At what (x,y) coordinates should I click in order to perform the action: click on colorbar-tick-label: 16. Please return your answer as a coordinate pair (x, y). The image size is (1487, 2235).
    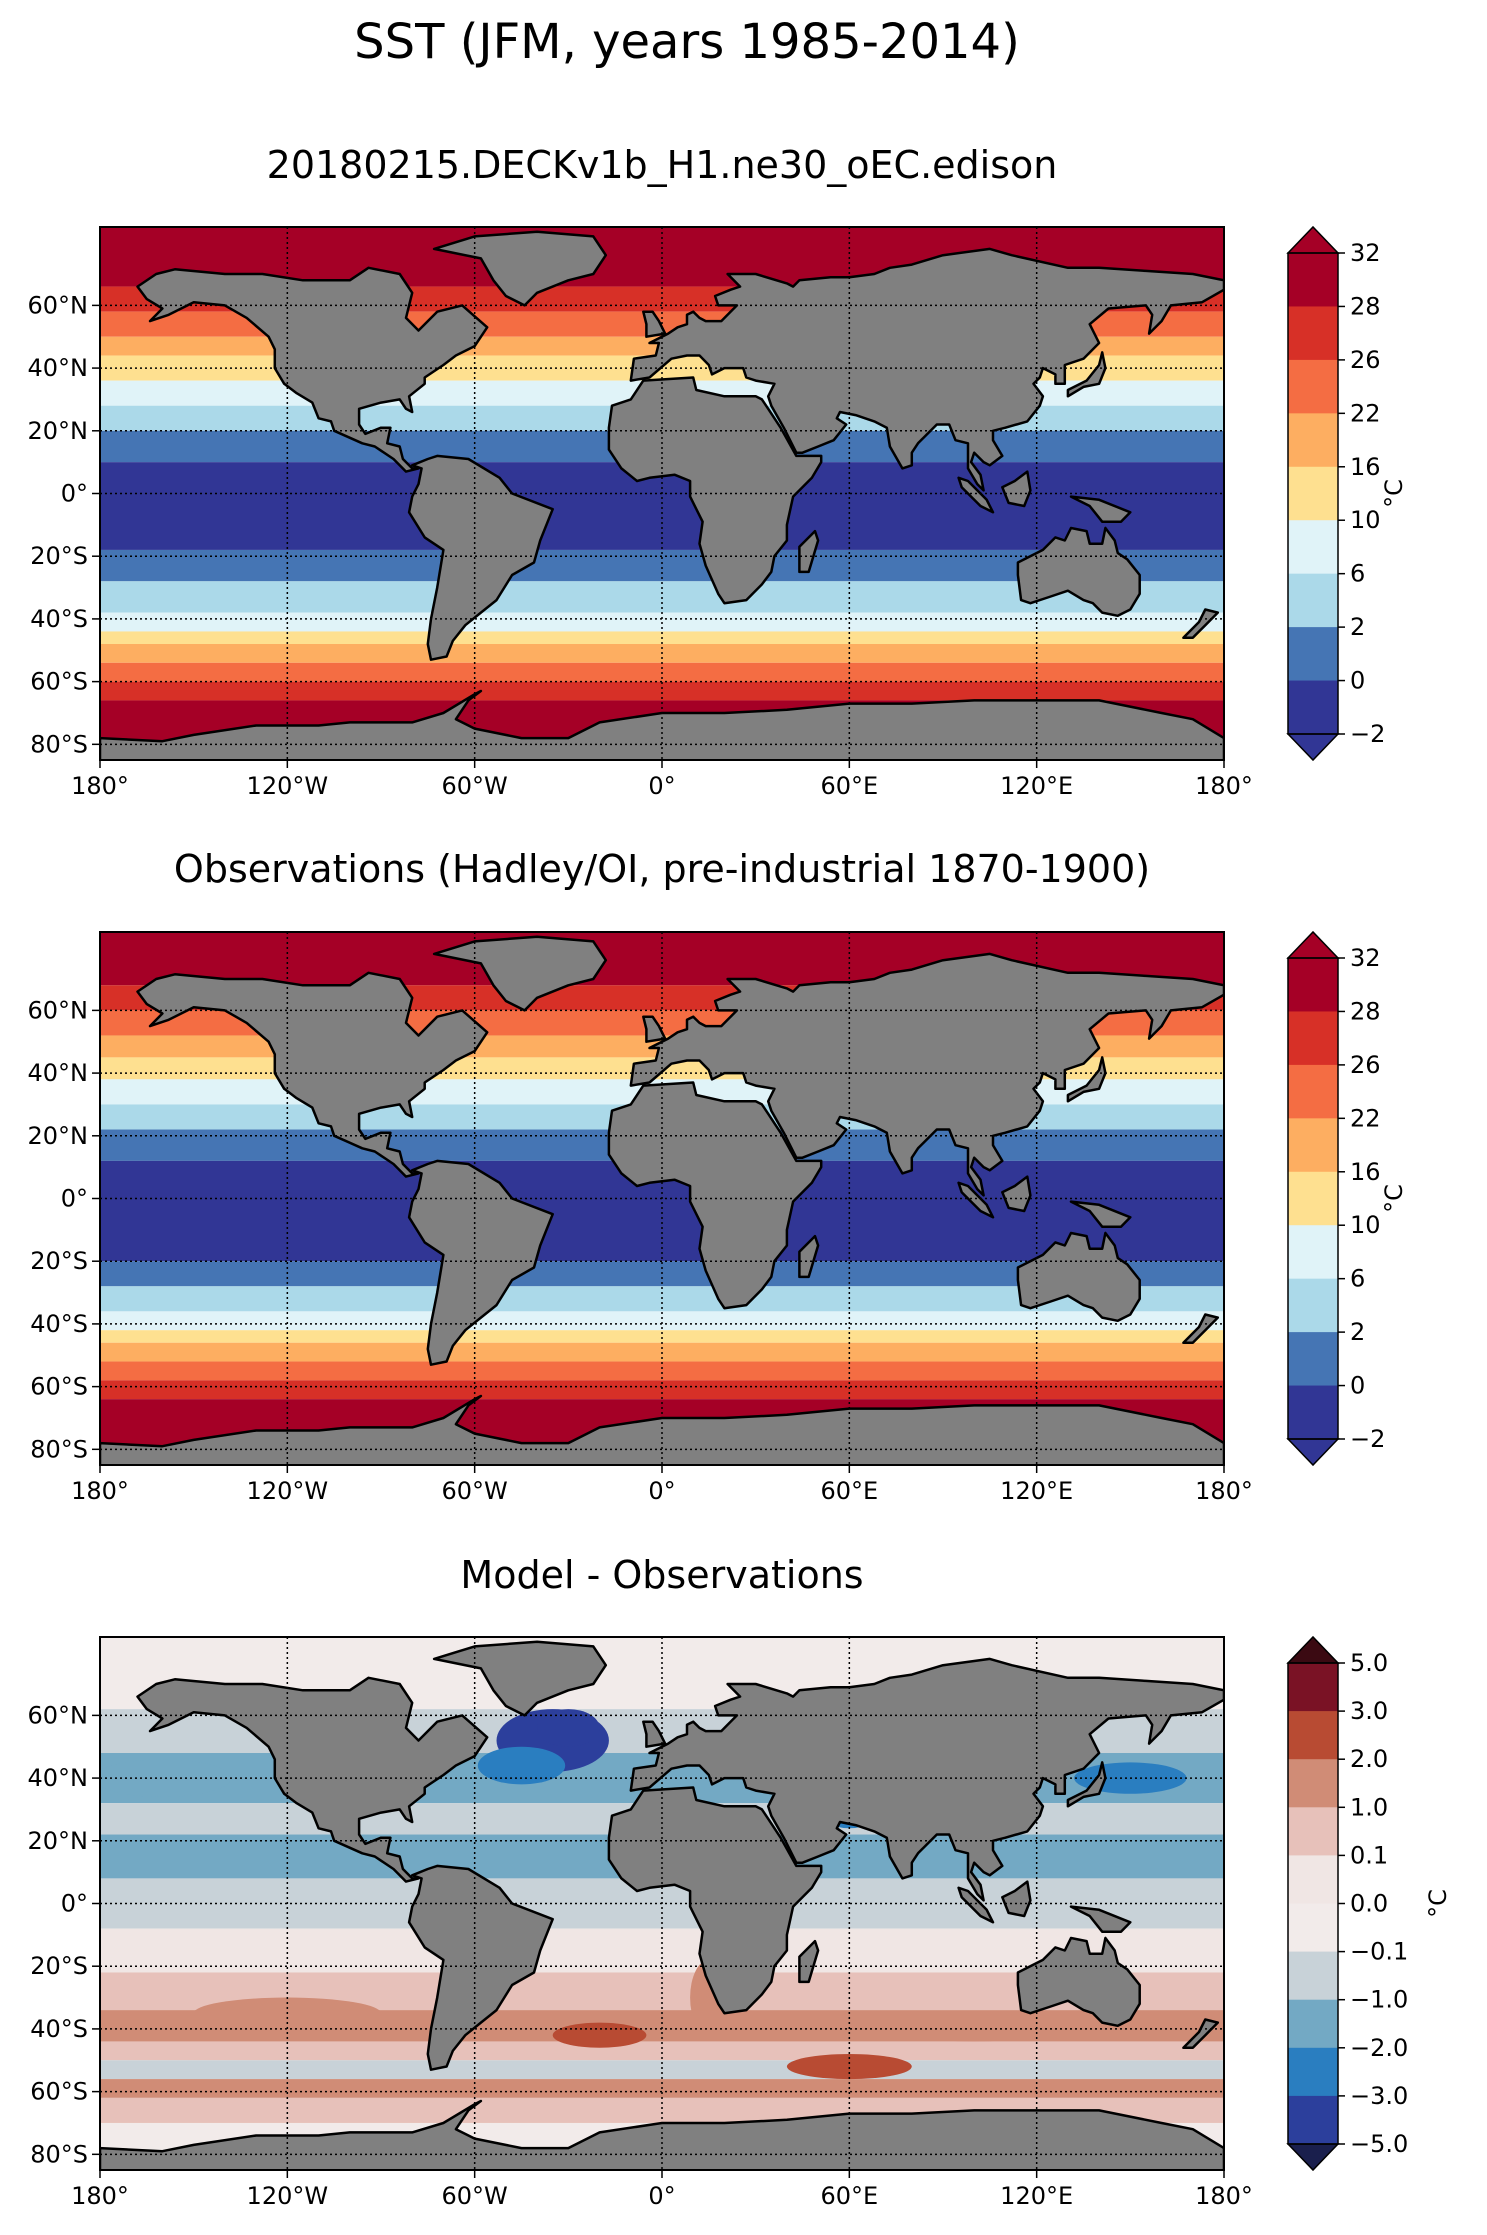
    Looking at the image, I should click on (1365, 467).